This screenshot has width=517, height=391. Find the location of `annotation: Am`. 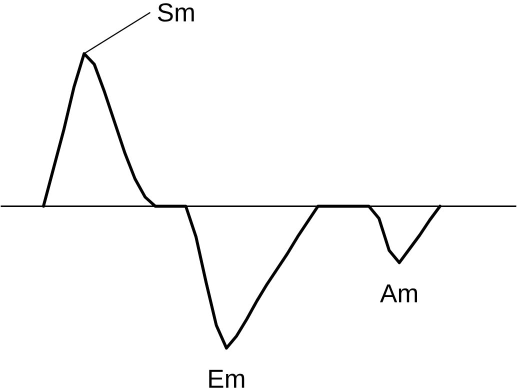

annotation: Am is located at coordinates (399, 293).